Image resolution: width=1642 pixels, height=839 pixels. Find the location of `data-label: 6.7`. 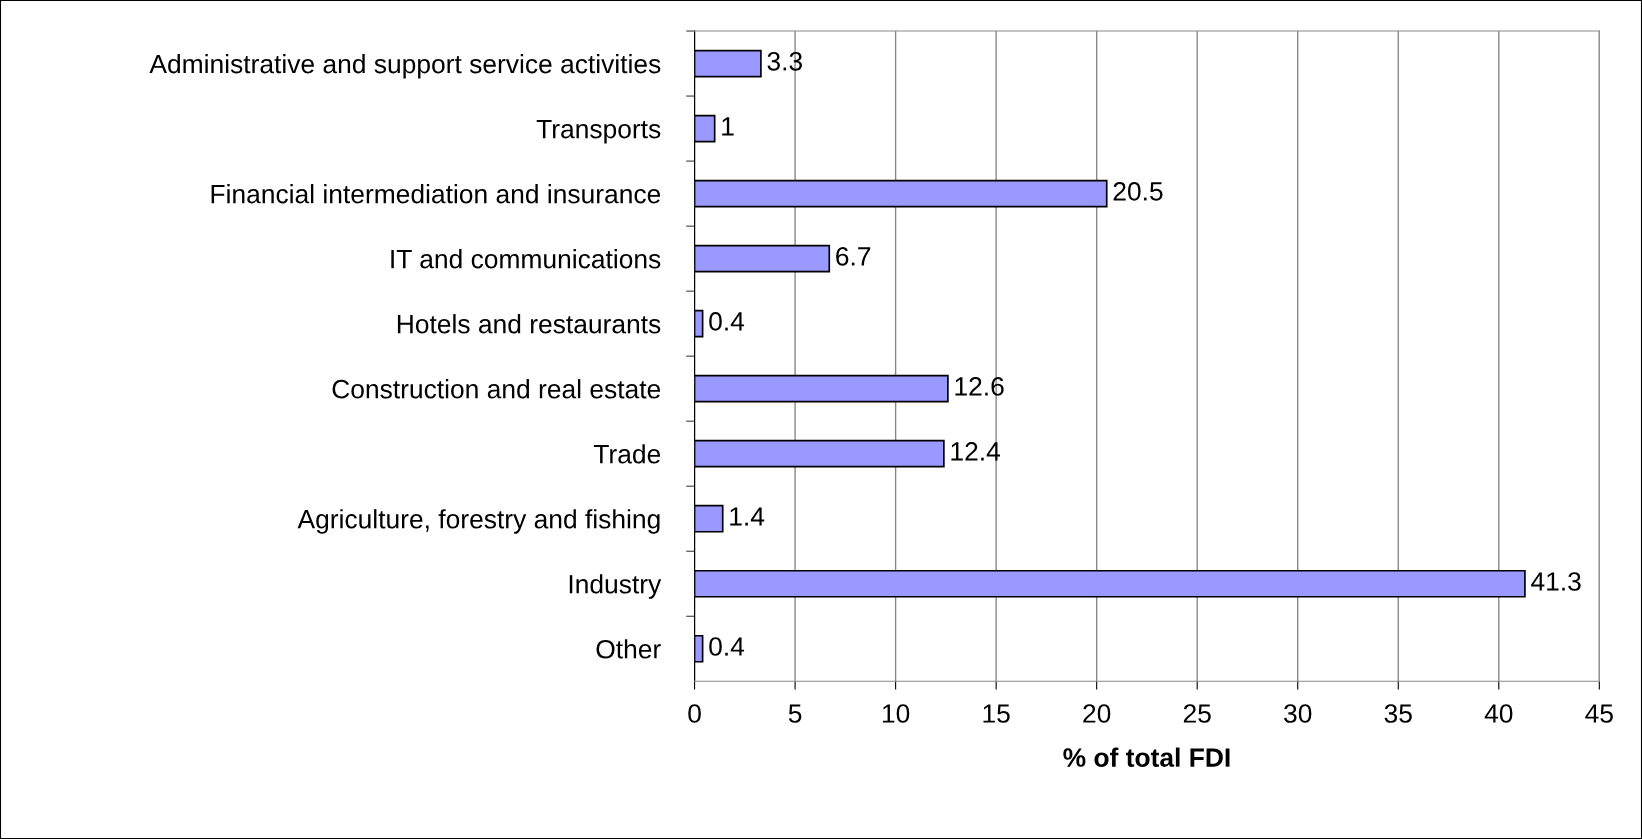

data-label: 6.7 is located at coordinates (853, 256).